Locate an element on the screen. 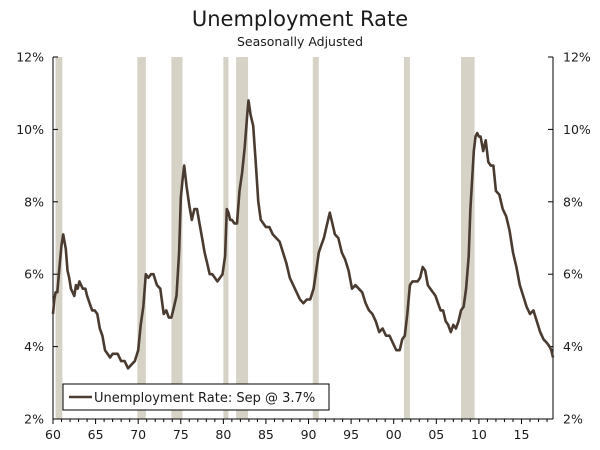  x-tick-label: 95 is located at coordinates (351, 434).